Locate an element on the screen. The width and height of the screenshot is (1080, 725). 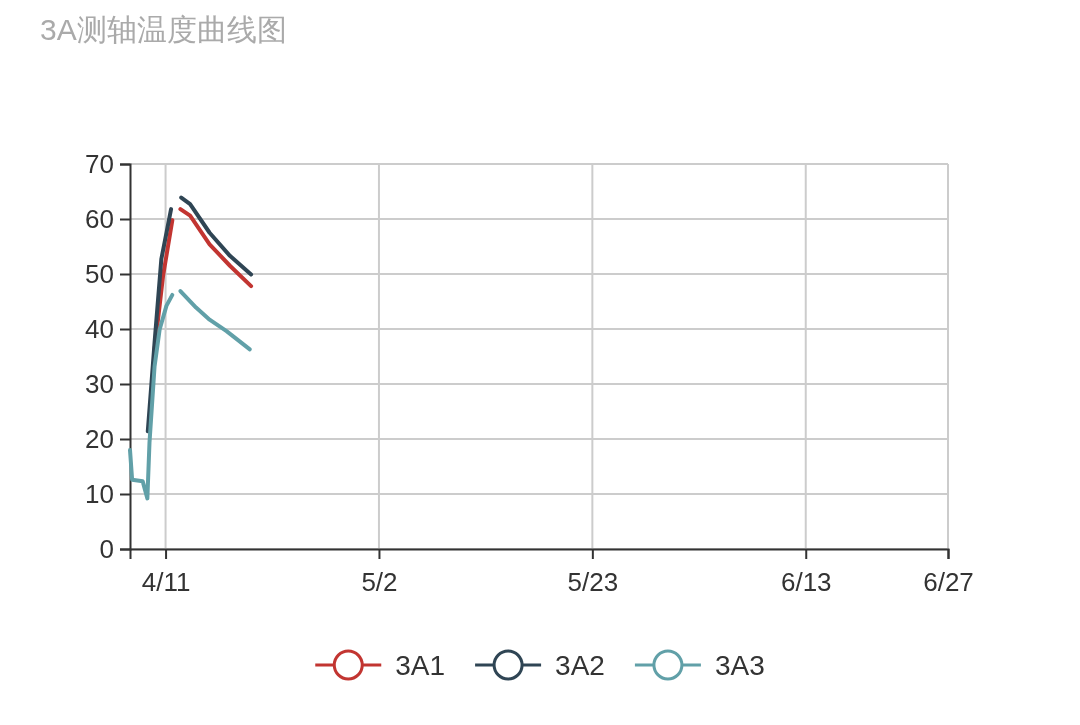
legend-label: 3A3 is located at coordinates (739, 665).